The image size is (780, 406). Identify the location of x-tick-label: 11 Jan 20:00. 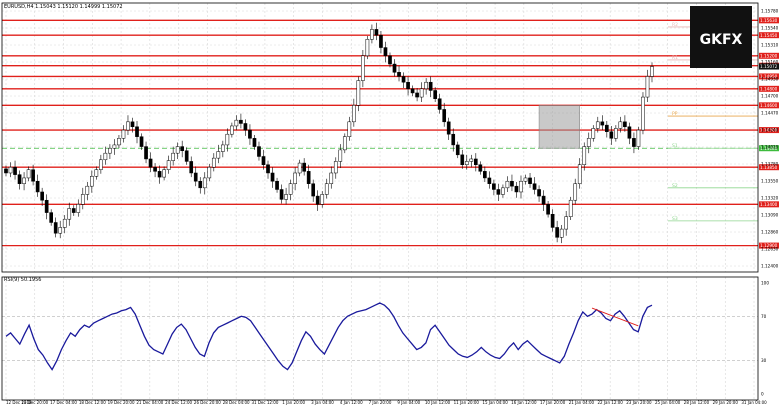
(467, 402).